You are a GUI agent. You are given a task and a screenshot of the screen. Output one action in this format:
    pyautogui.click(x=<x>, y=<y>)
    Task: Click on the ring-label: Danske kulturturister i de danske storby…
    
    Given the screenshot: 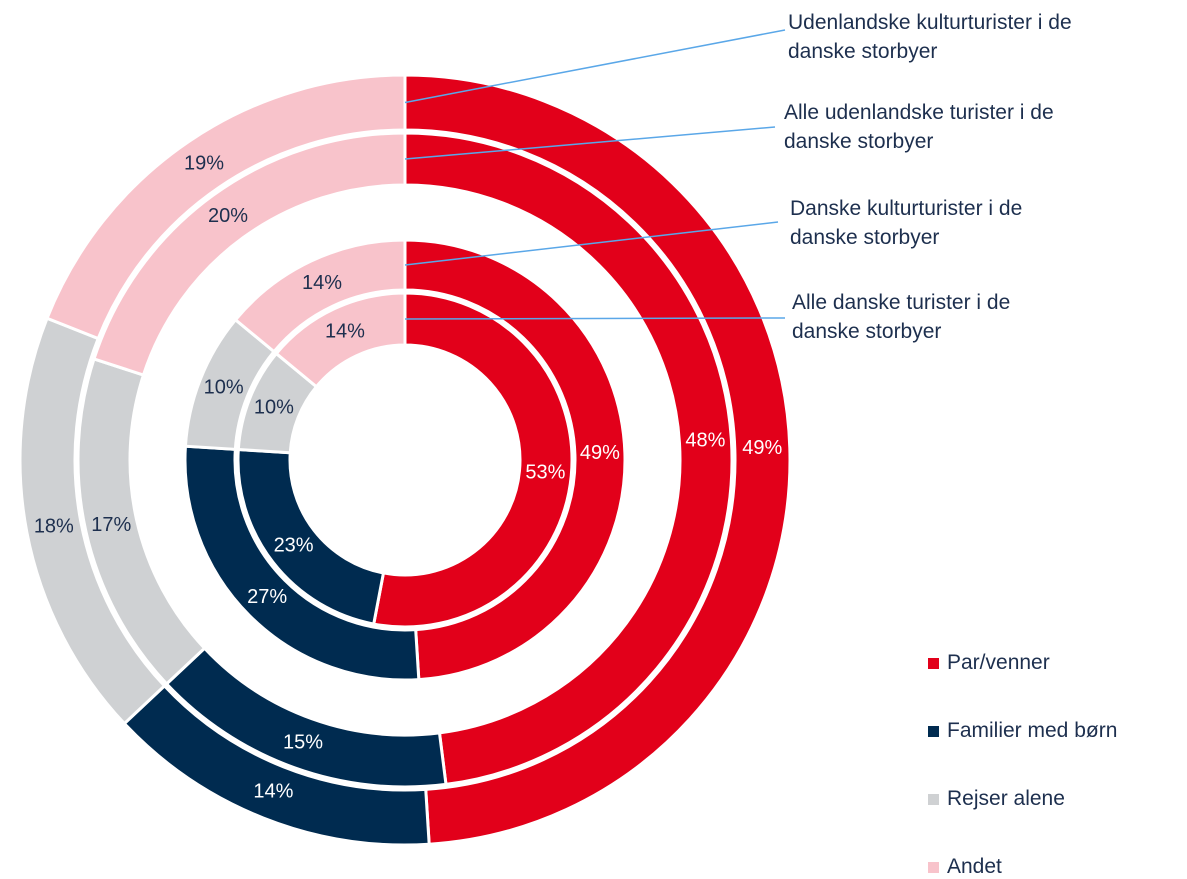 What is the action you would take?
    pyautogui.click(x=906, y=223)
    